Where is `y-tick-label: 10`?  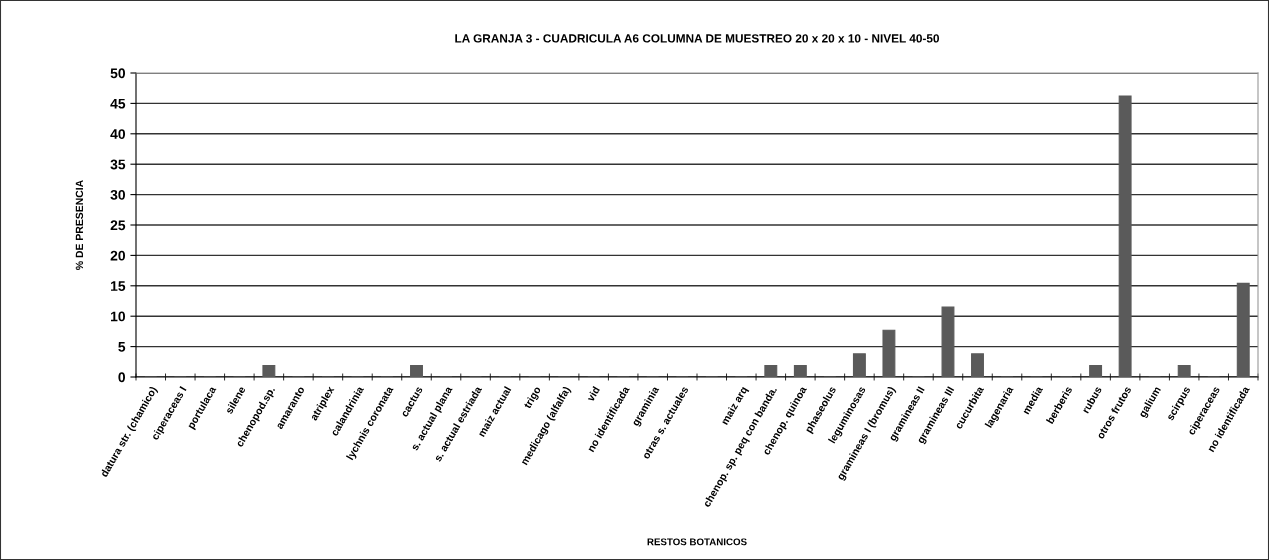
y-tick-label: 10 is located at coordinates (118, 316).